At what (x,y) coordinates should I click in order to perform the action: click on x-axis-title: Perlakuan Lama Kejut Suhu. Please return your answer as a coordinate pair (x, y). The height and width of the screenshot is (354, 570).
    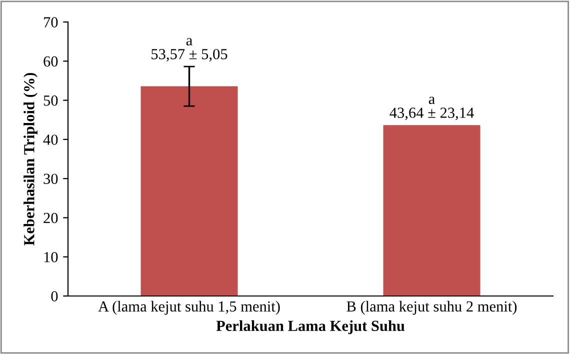
    Looking at the image, I should click on (310, 327).